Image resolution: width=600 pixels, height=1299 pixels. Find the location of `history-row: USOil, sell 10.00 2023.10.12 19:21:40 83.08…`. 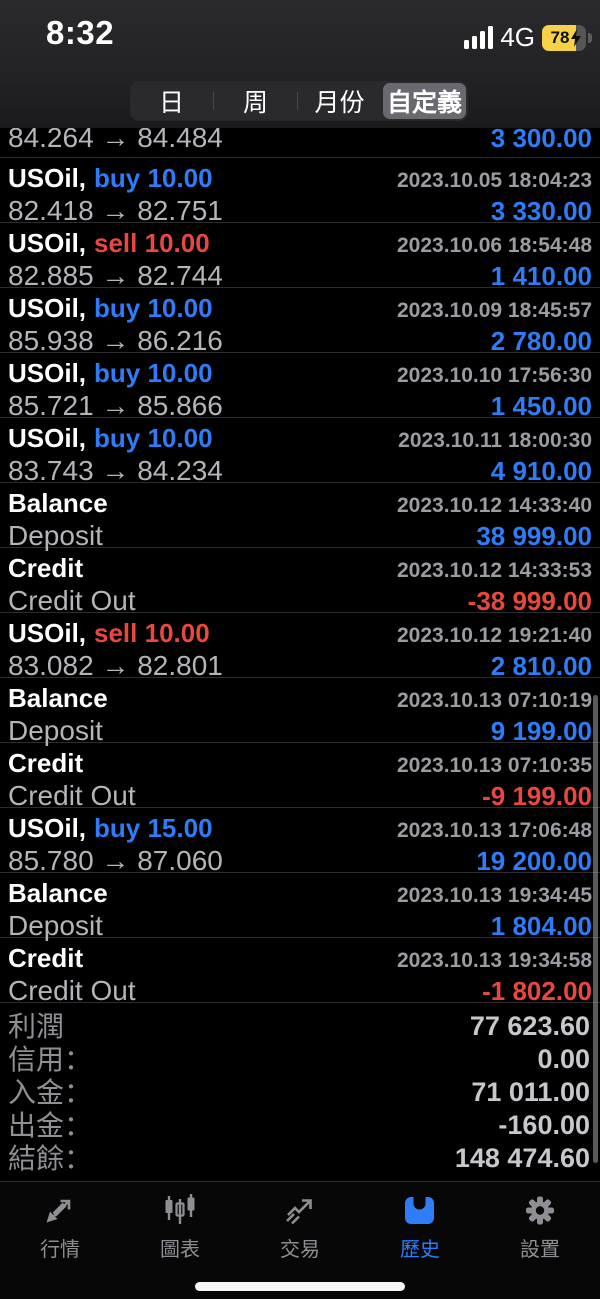

history-row: USOil, sell 10.00 2023.10.12 19:21:40 83.08… is located at coordinates (300, 647).